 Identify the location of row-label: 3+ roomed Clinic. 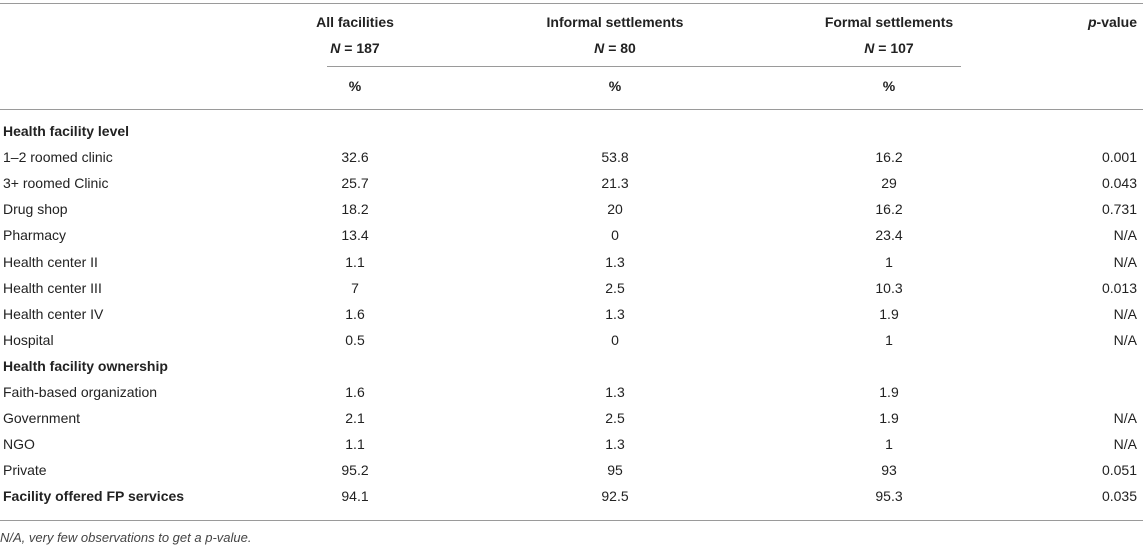
(56, 183).